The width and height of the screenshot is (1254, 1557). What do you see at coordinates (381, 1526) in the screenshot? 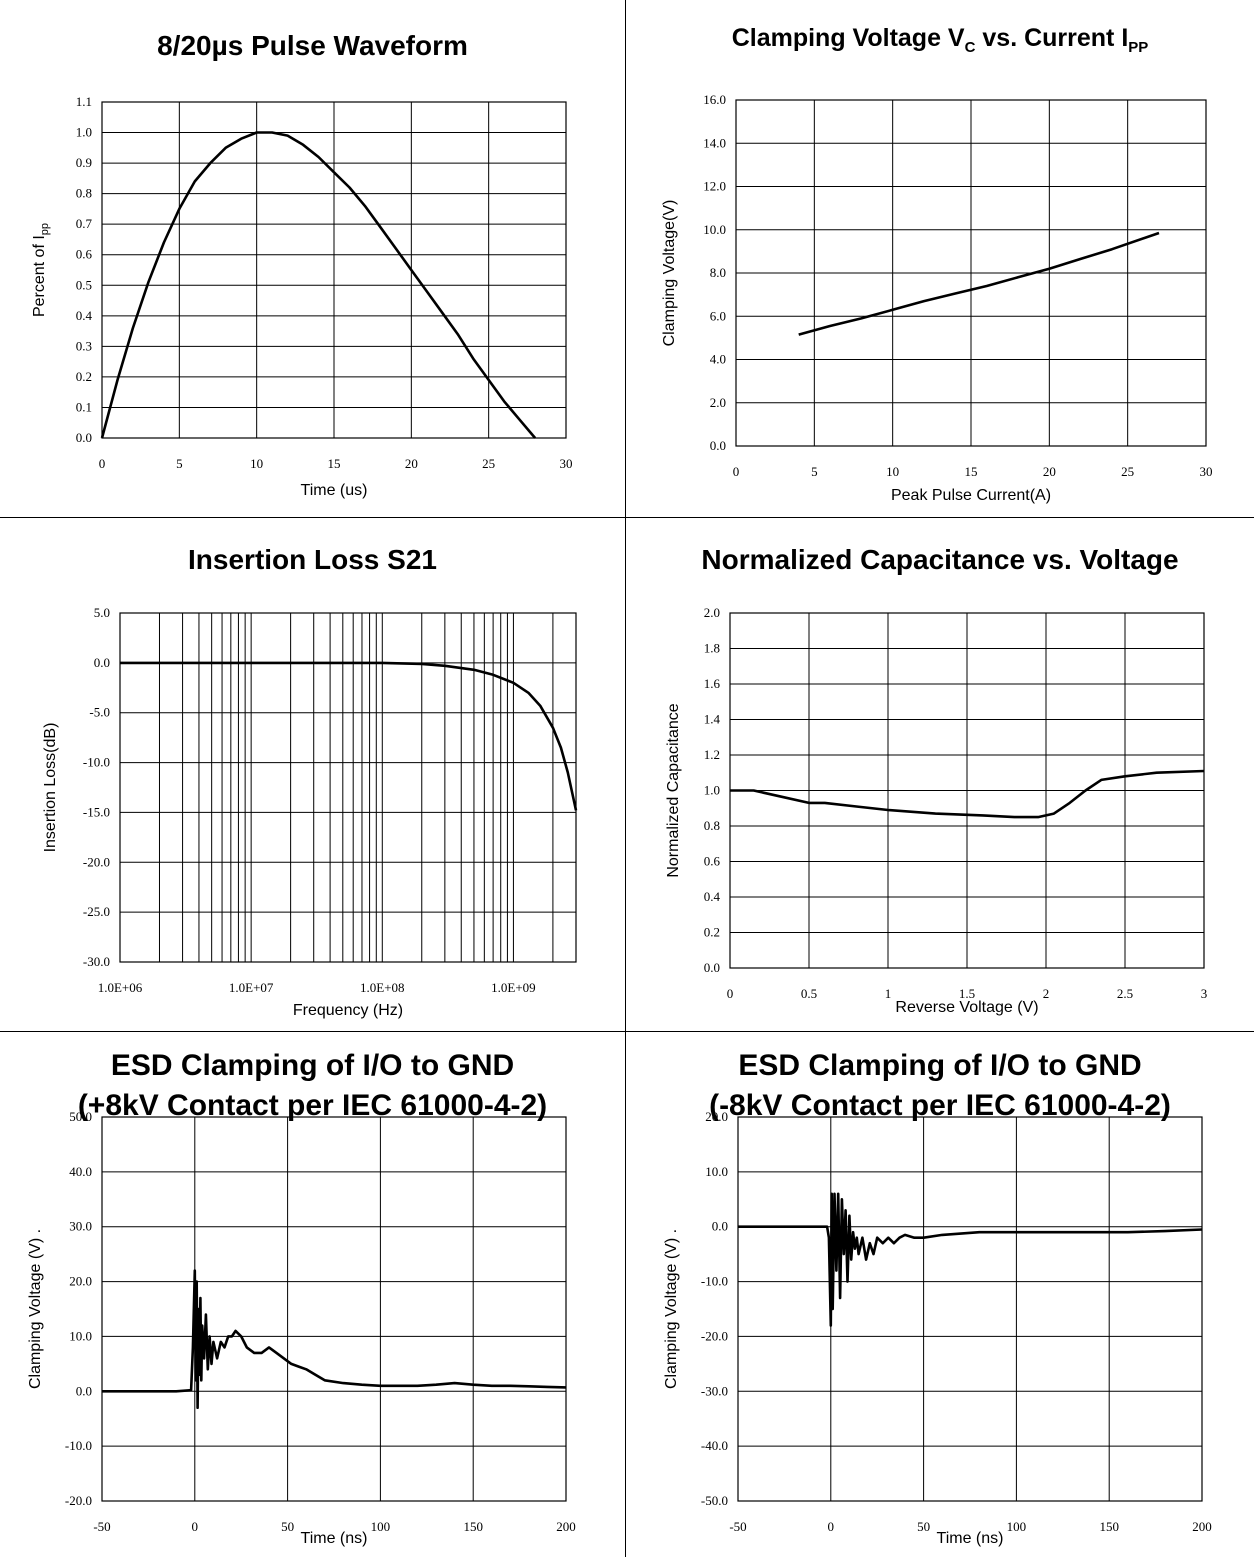
I see `x-tick-label: 100` at bounding box center [381, 1526].